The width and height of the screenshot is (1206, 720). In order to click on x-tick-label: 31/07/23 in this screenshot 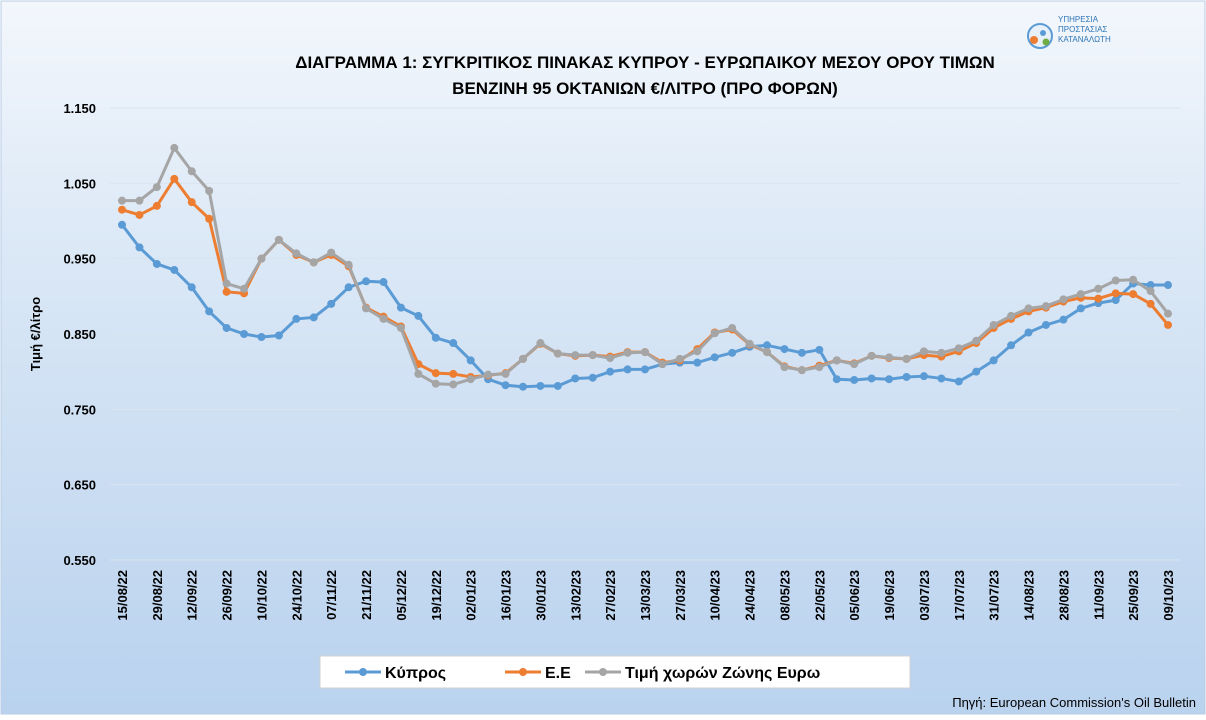, I will do `click(994, 595)`.